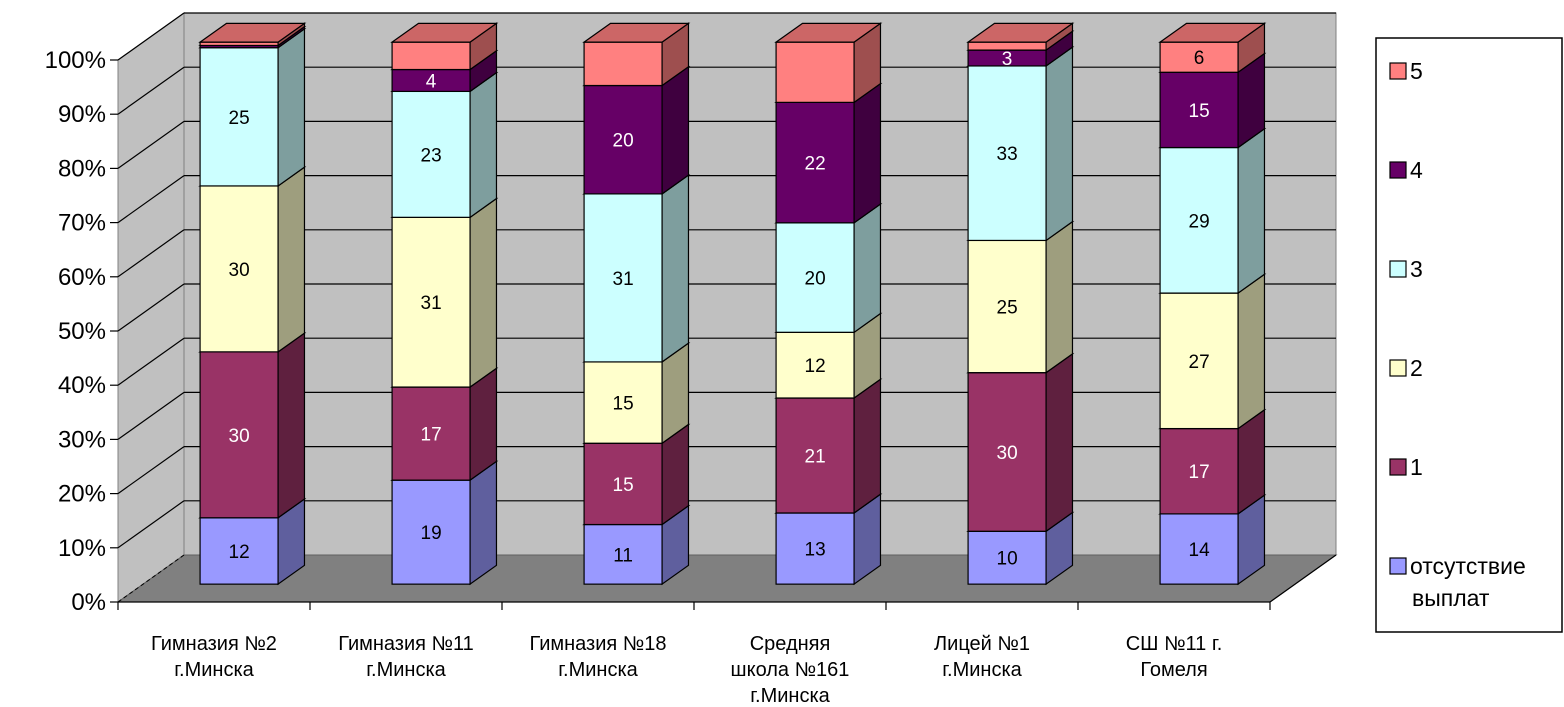 Image resolution: width=1564 pixels, height=707 pixels. What do you see at coordinates (982, 657) in the screenshot?
I see `x-category-label: Лицей №1 г.Минска` at bounding box center [982, 657].